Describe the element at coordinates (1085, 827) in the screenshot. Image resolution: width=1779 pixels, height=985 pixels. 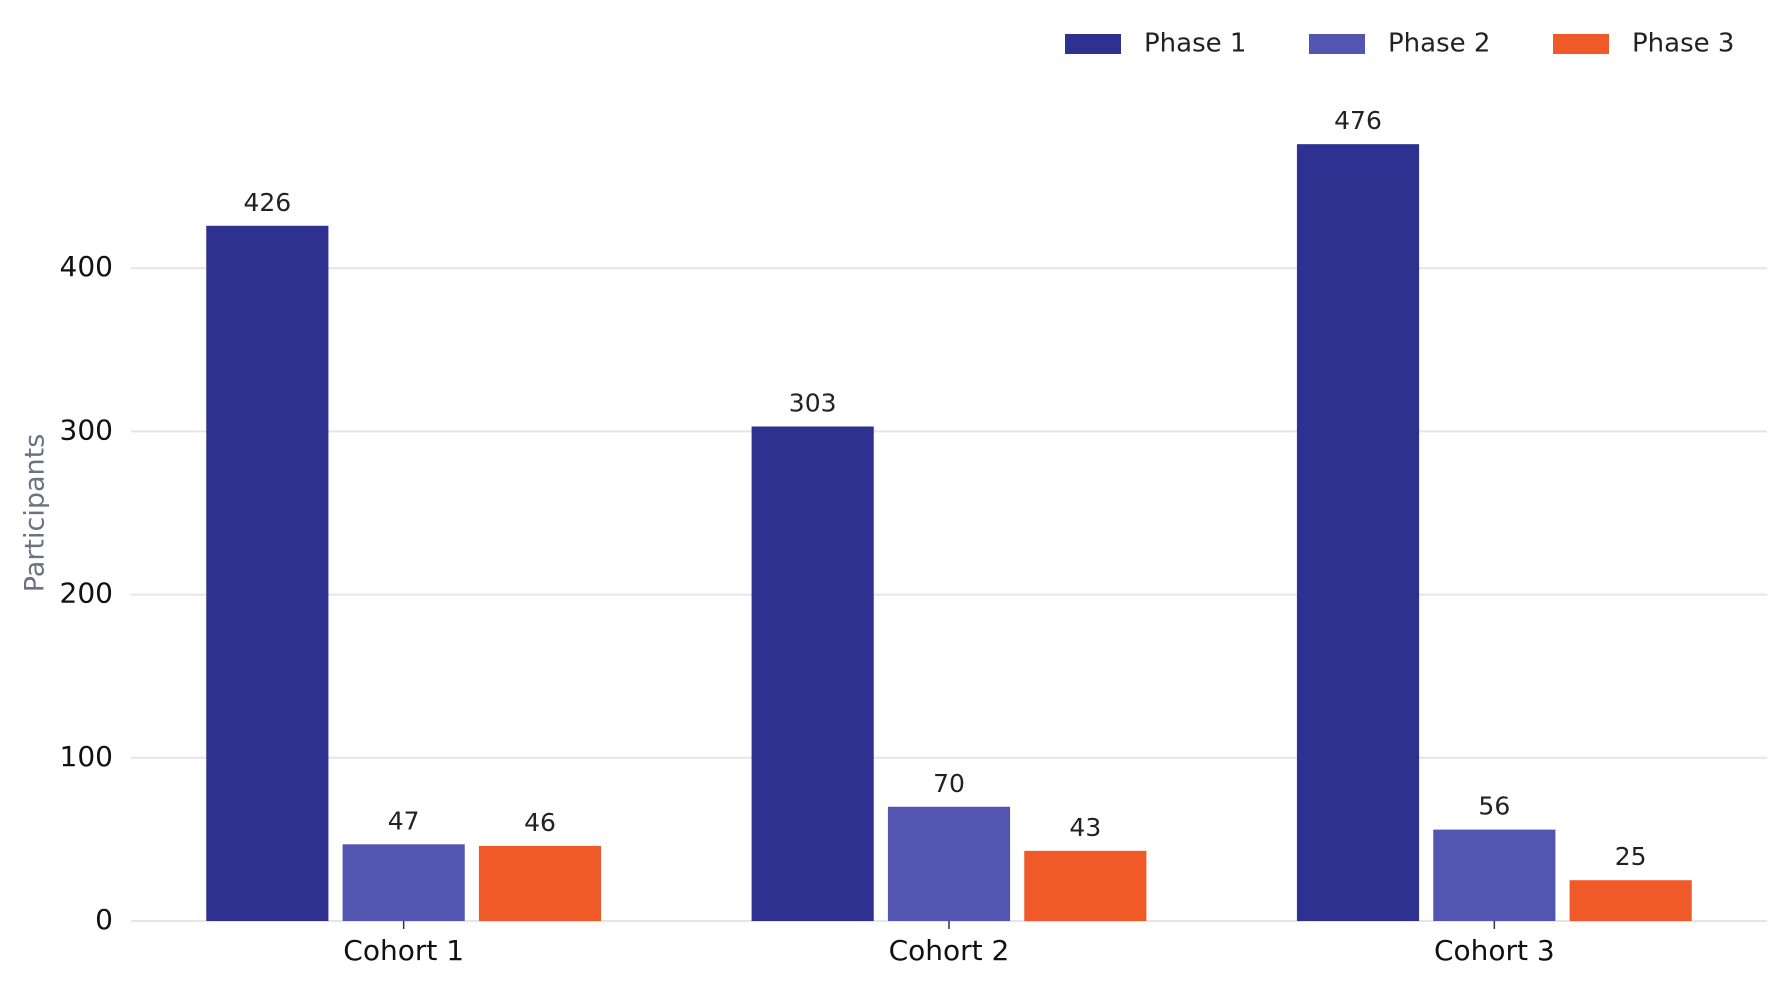
I see `value-label: 43` at that location.